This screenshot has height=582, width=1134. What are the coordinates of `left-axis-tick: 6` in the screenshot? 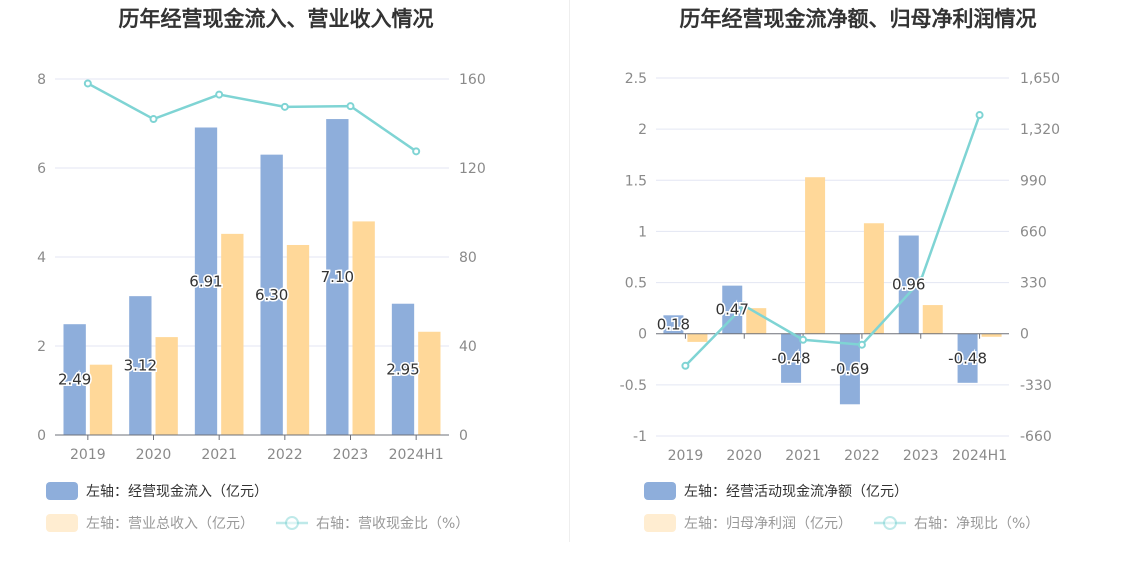 It's located at (41, 169).